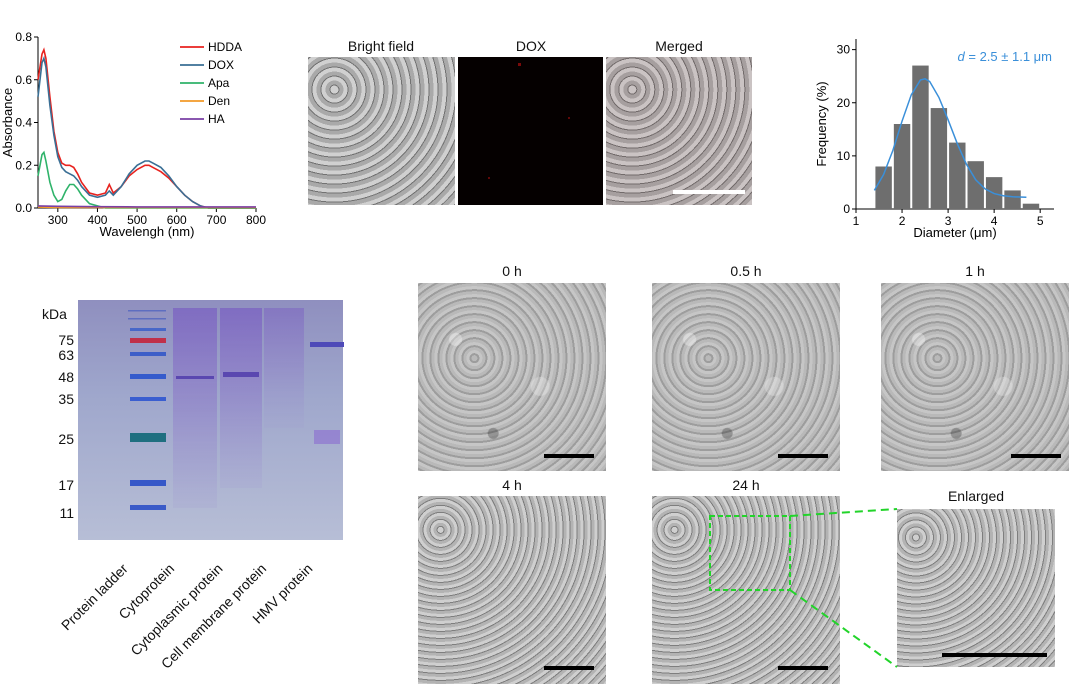 This screenshot has width=1080, height=699. I want to click on series-line-dox, so click(146, 132).